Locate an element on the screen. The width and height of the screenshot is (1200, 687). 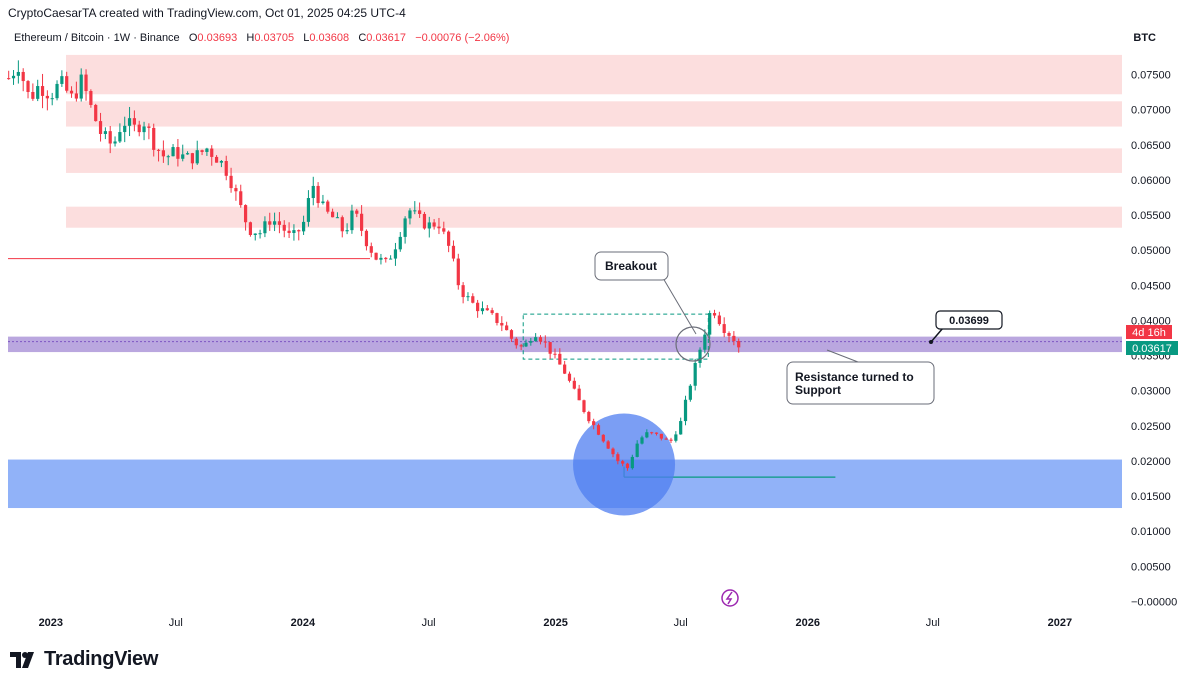
x-tick-label-3: 2024 is located at coordinates (303, 623).